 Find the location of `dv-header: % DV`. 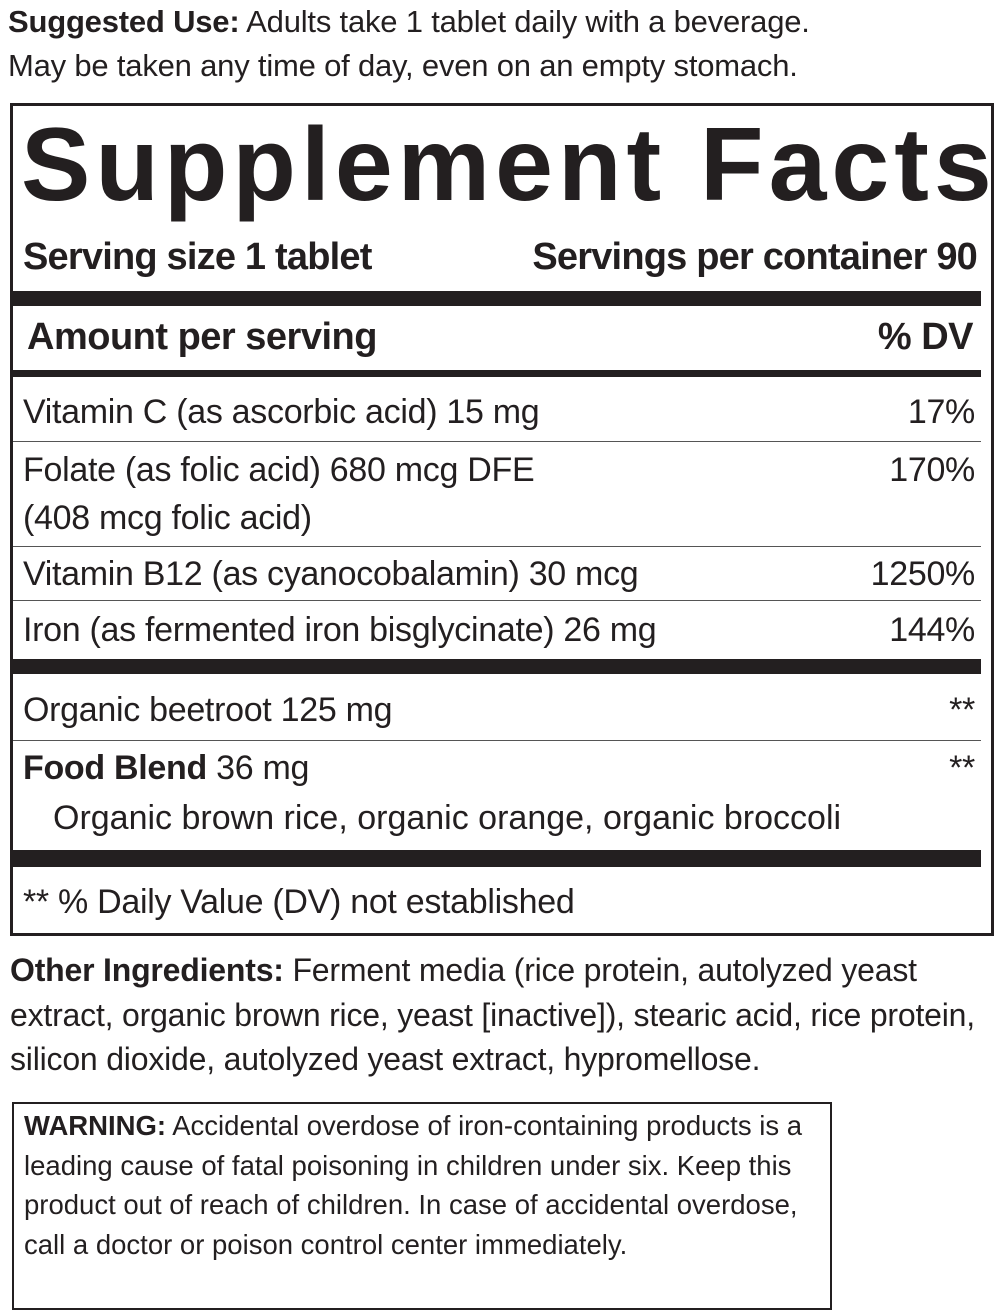

dv-header: % DV is located at coordinates (925, 337).